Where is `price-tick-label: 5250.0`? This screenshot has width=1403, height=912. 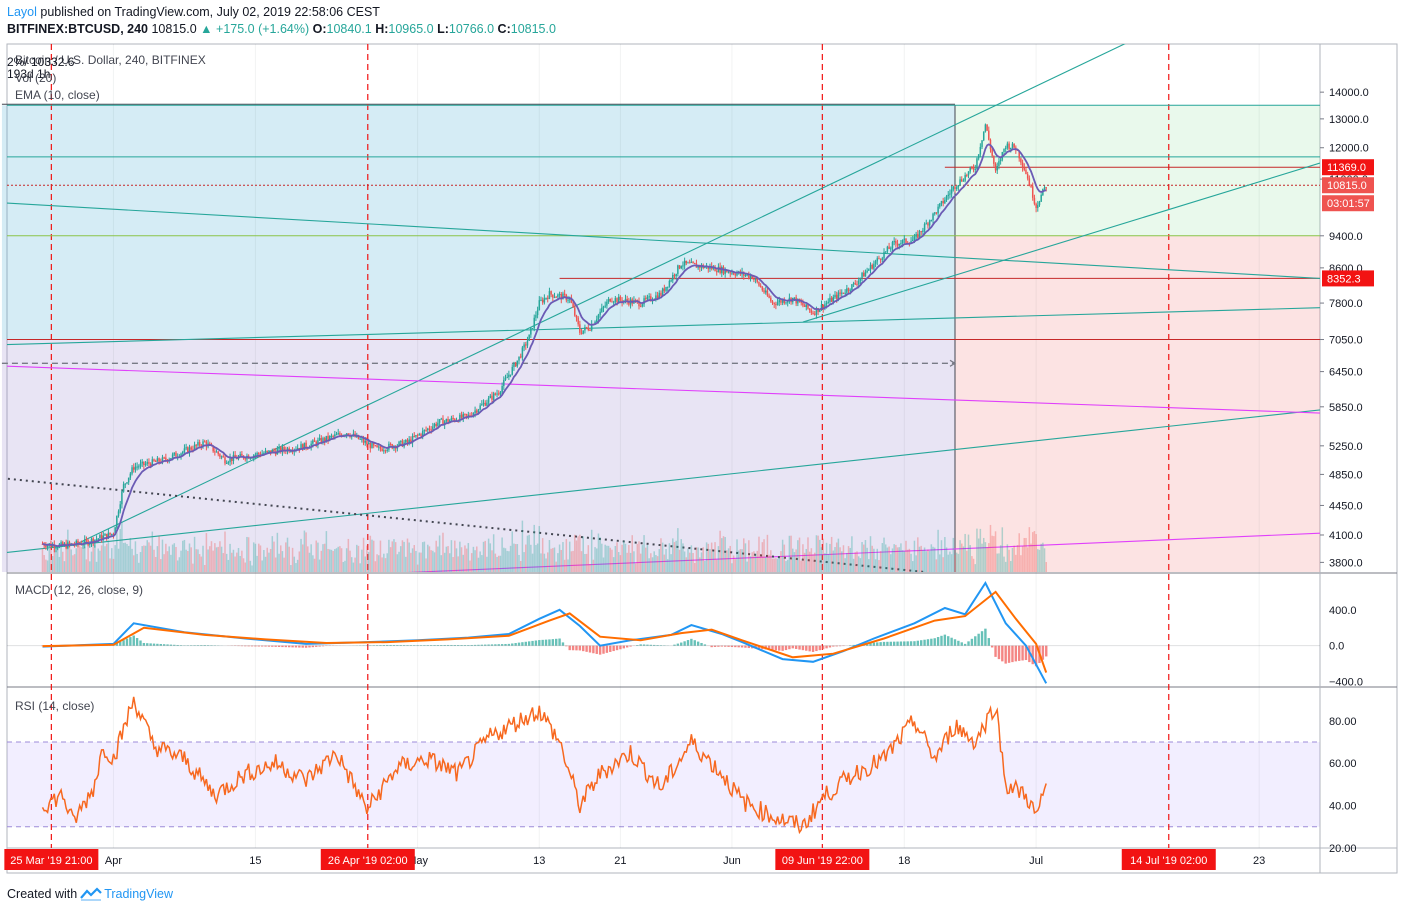
price-tick-label: 5250.0 is located at coordinates (1346, 447).